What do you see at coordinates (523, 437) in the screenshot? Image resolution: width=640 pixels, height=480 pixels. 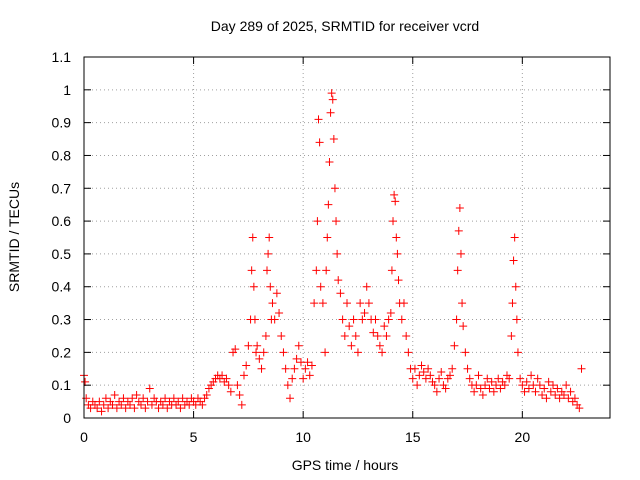 I see `x-tick-label: 20` at bounding box center [523, 437].